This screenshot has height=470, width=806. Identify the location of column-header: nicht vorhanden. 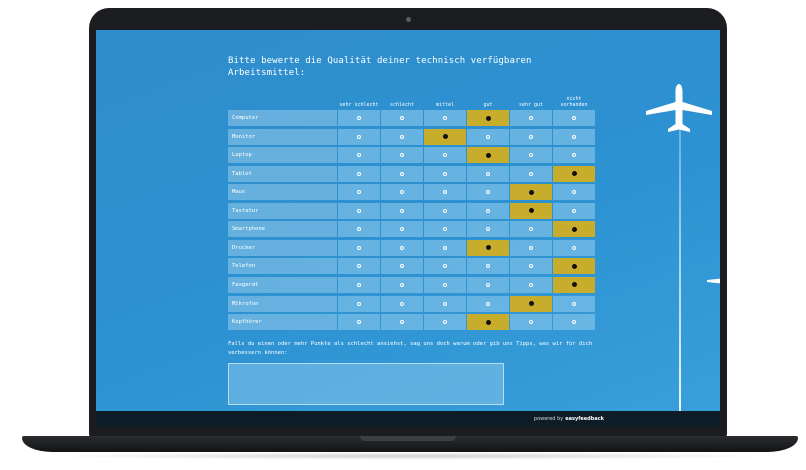
(574, 102).